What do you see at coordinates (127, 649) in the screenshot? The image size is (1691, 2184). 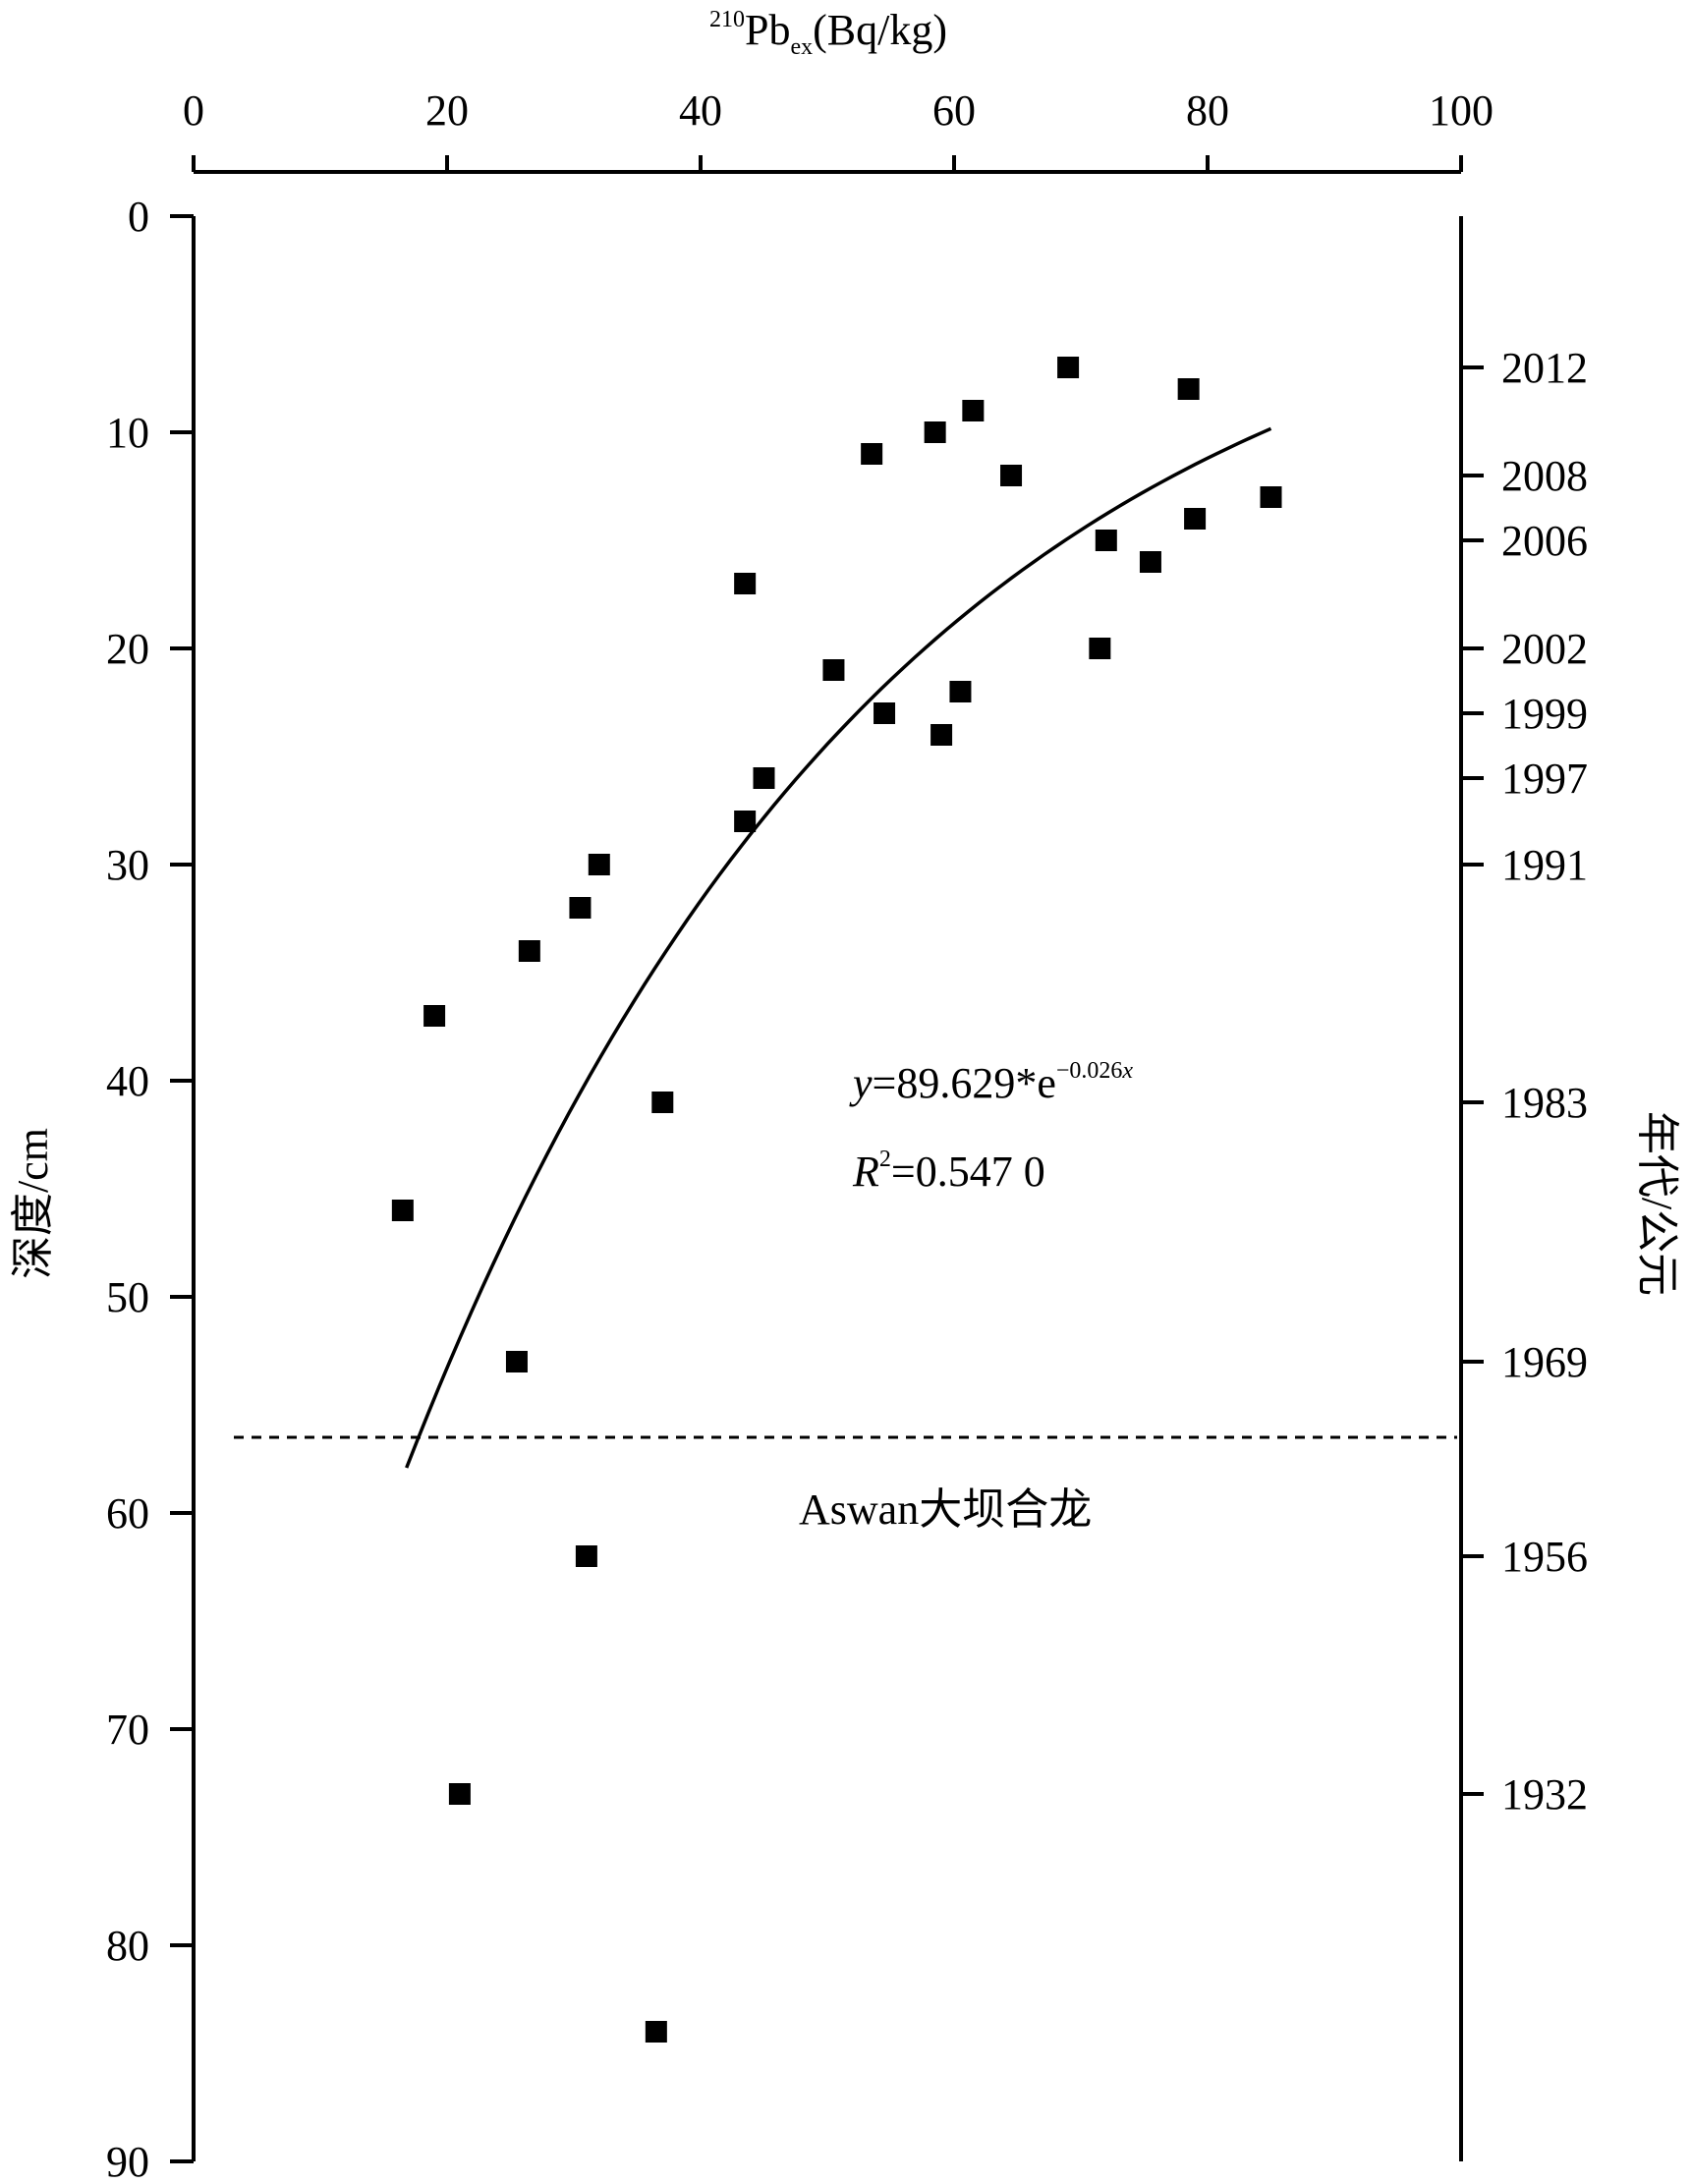 I see `y-tick-label: 20` at bounding box center [127, 649].